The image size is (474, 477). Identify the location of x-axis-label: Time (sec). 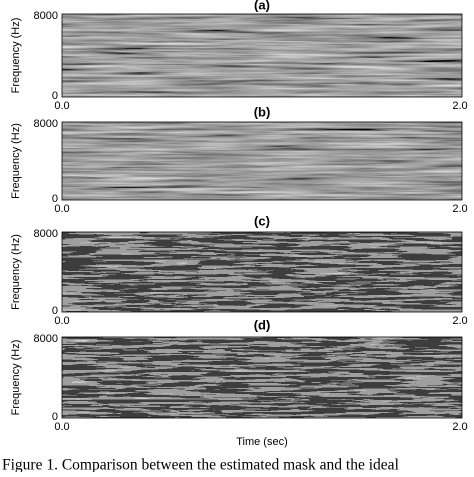
(262, 442).